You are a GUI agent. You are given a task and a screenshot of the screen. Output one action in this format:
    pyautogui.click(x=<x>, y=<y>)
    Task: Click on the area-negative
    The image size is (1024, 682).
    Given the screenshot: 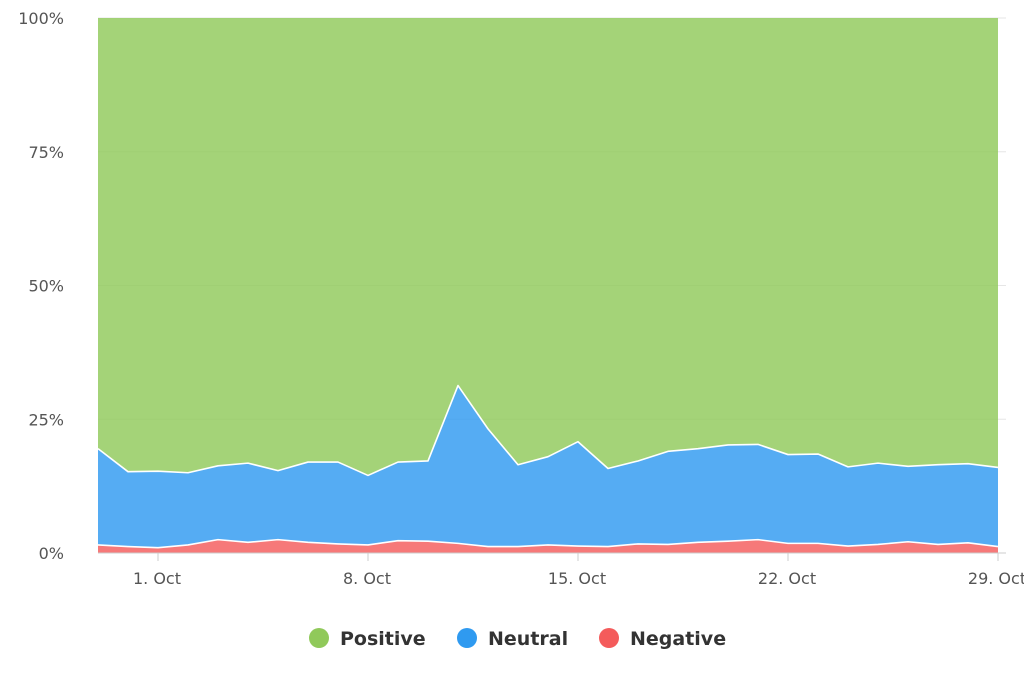 What is the action you would take?
    pyautogui.click(x=548, y=546)
    